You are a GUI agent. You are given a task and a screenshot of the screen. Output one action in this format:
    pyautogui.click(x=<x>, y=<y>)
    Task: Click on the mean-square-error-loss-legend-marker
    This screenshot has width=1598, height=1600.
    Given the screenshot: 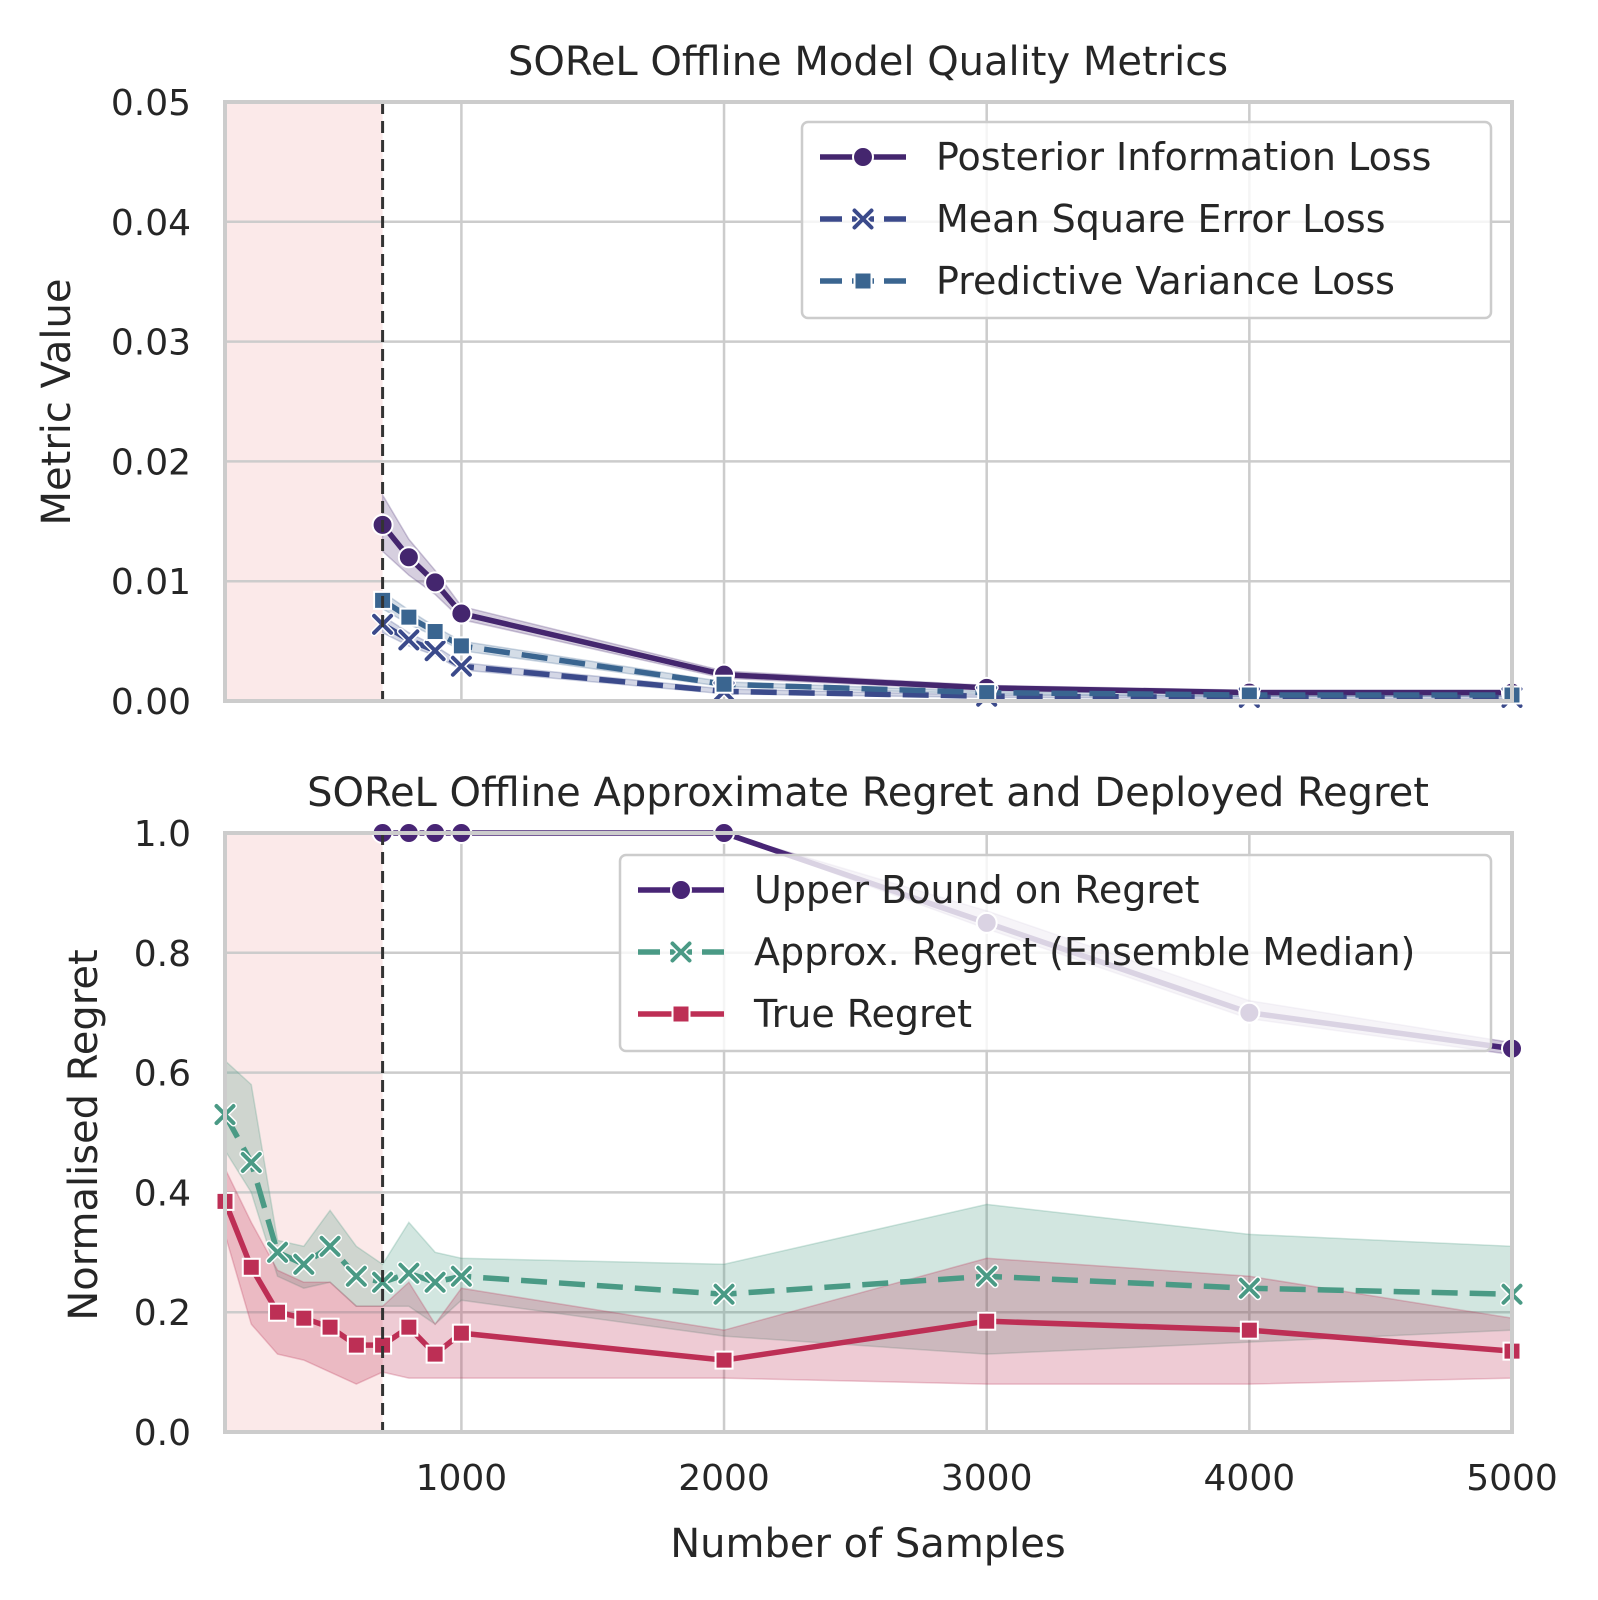 What is the action you would take?
    pyautogui.click(x=863, y=219)
    